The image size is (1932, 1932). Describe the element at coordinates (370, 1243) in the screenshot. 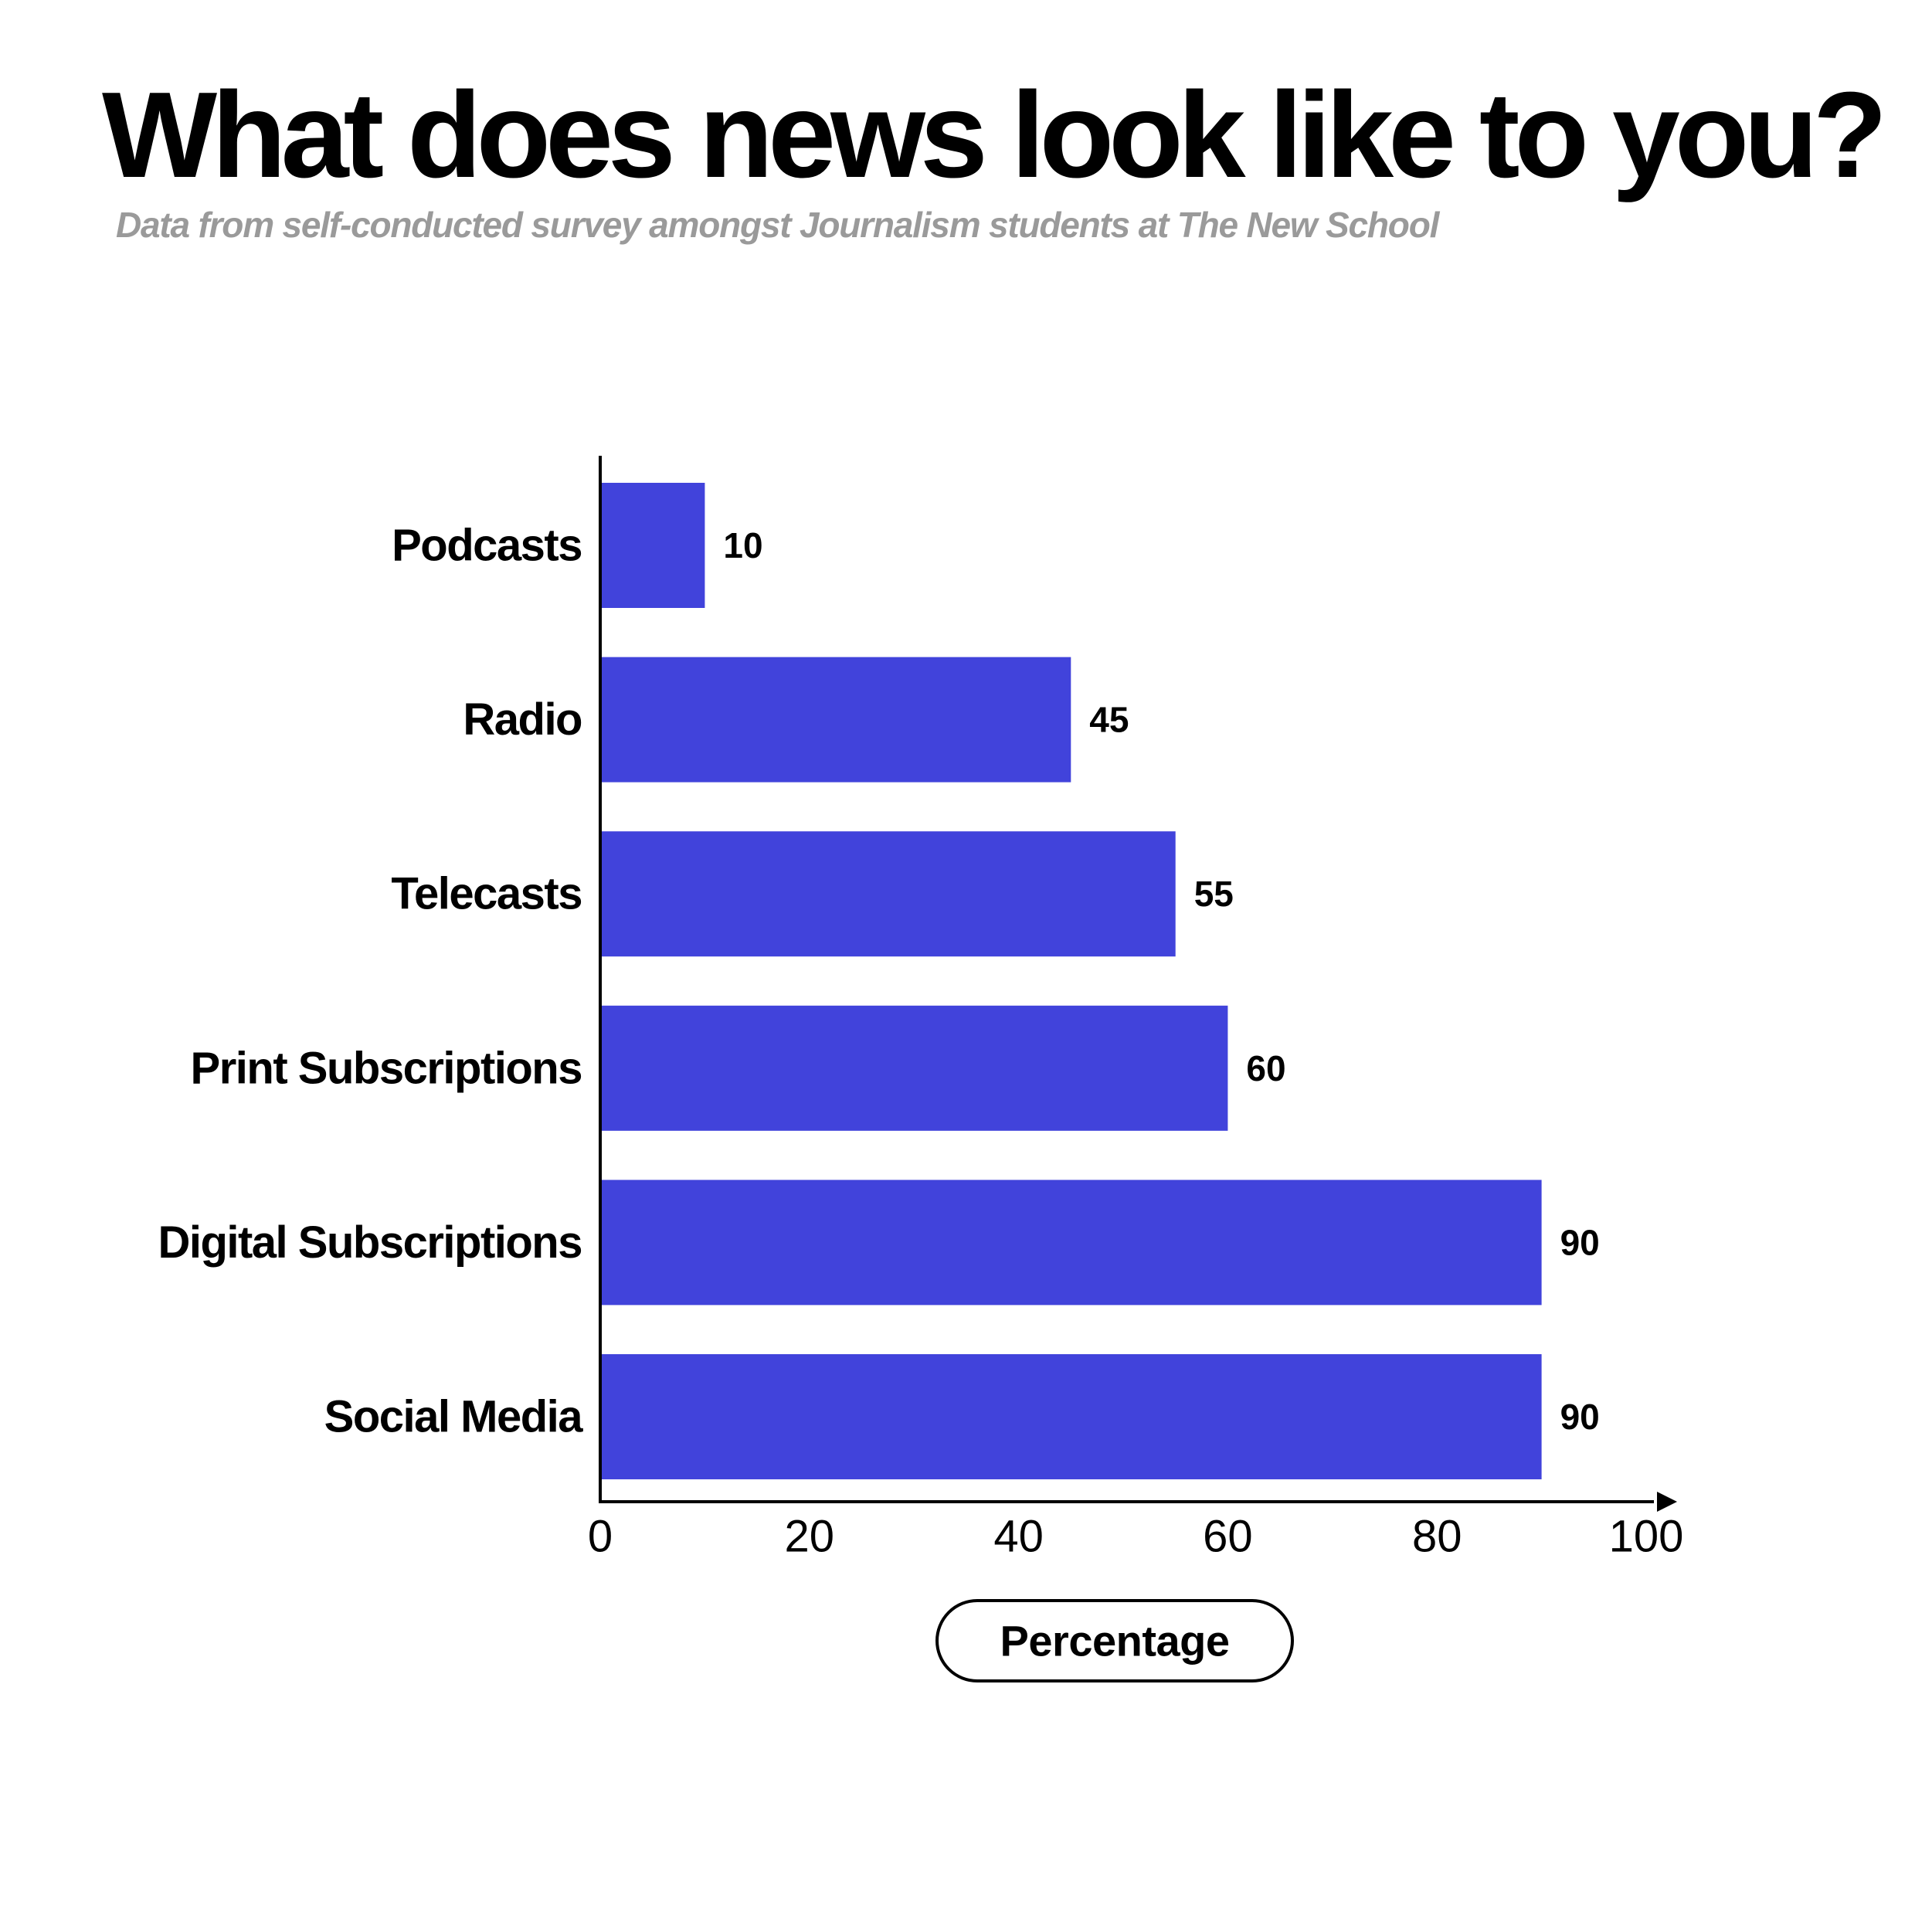

I see `category-label-digital-subscriptions: Digital Subscriptions` at that location.